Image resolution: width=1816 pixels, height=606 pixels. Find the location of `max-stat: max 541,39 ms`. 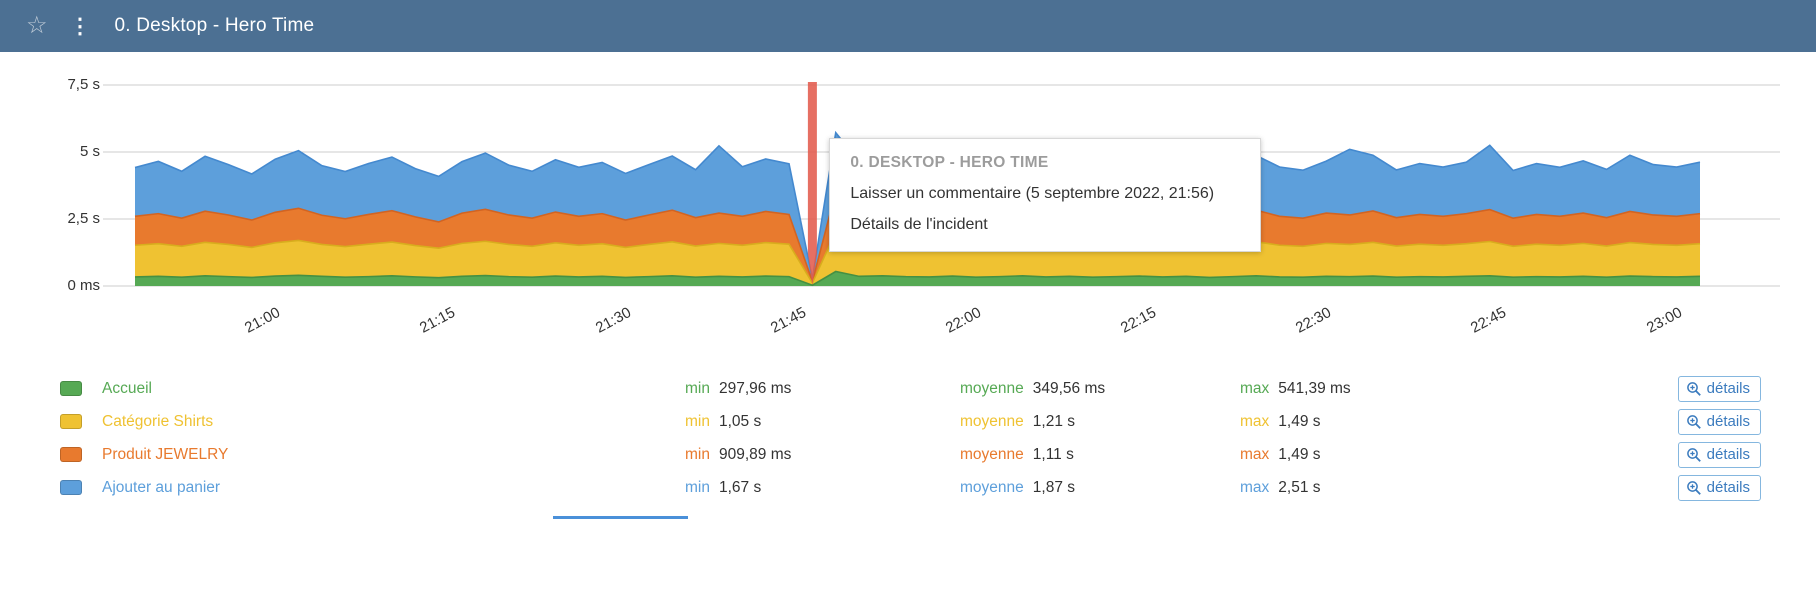

max-stat: max 541,39 ms is located at coordinates (1295, 388).